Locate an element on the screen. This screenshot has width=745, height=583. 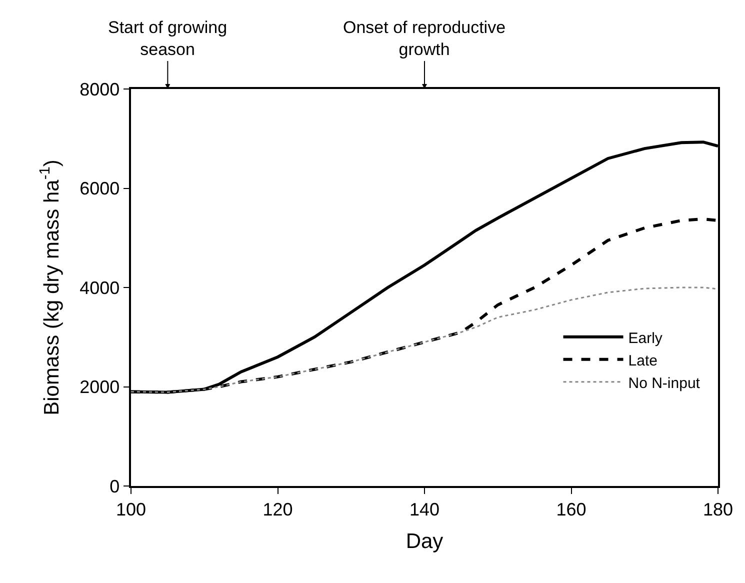
x-tick-label: 120 is located at coordinates (277, 509).